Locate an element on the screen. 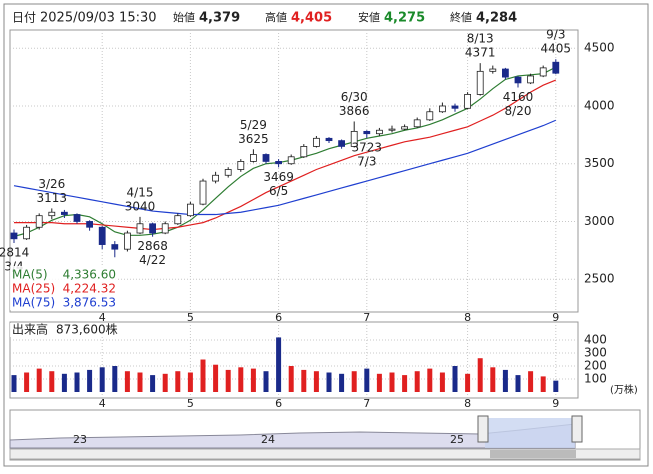 Image resolution: width=653 pixels, height=474 pixels. scrollbar is located at coordinates (325, 454).